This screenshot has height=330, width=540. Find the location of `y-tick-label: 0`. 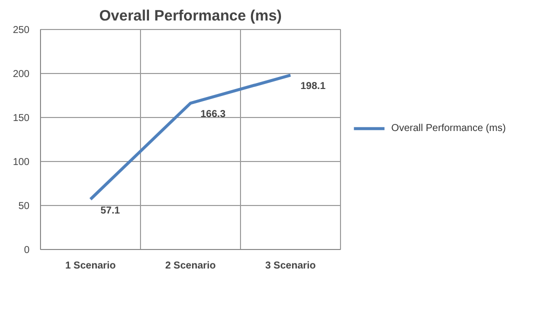

y-tick-label: 0 is located at coordinates (27, 250).